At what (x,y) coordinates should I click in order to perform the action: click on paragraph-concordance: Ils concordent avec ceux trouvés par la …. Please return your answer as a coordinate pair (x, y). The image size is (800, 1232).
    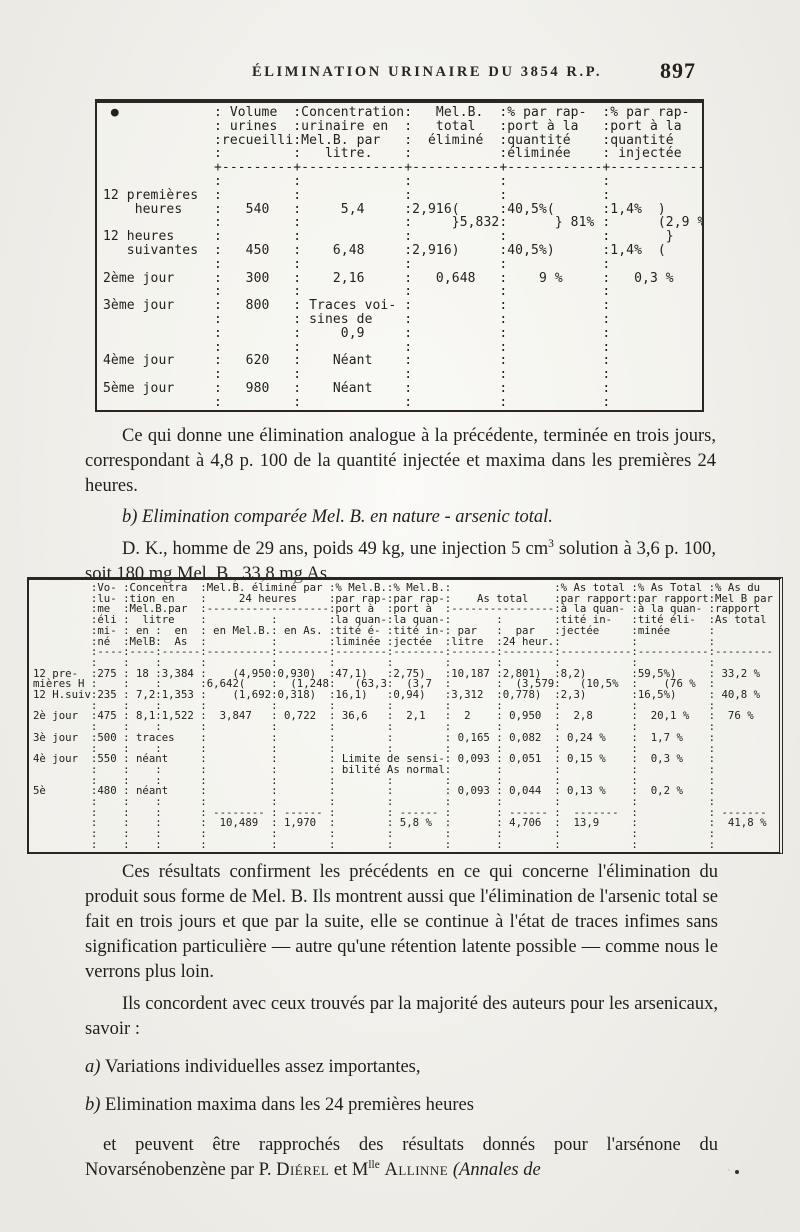
    Looking at the image, I should click on (401, 1016).